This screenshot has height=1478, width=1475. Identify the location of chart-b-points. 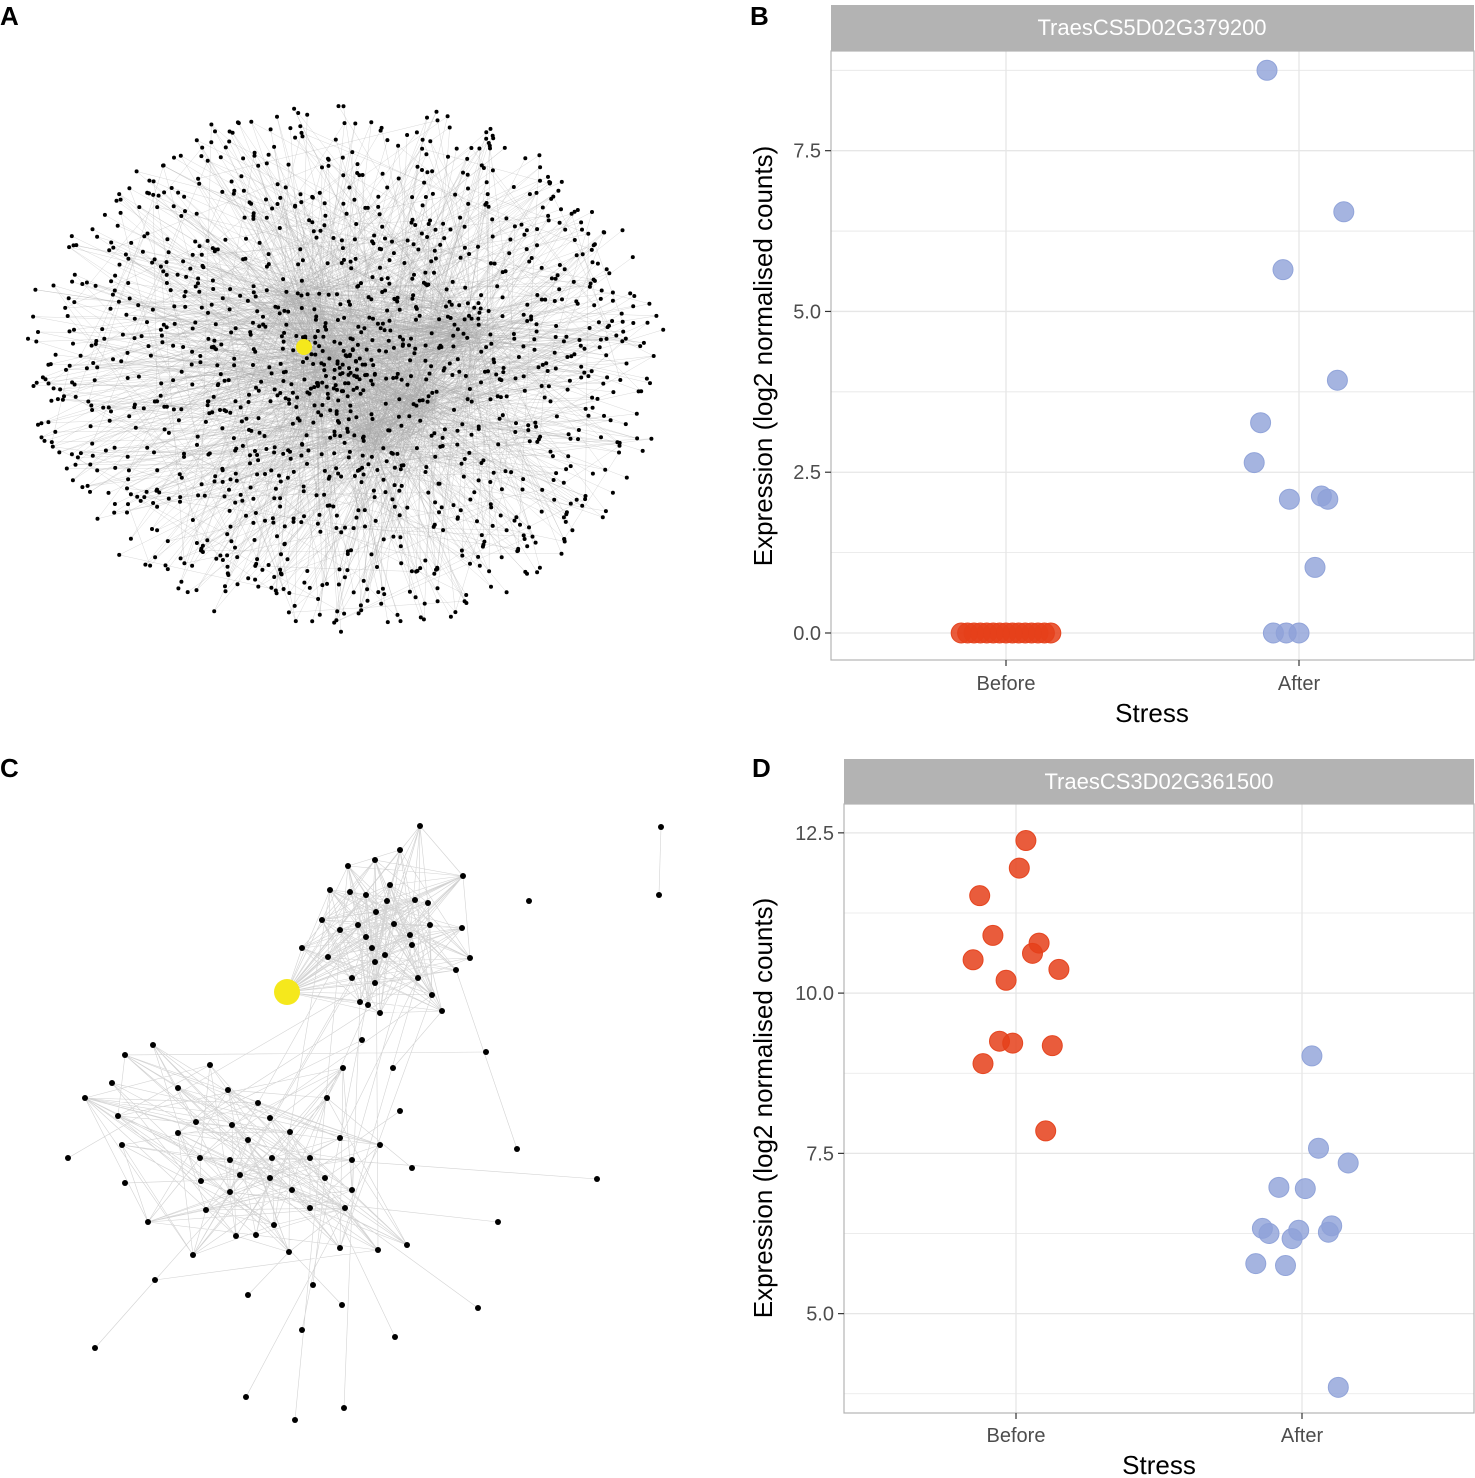
(1152, 351).